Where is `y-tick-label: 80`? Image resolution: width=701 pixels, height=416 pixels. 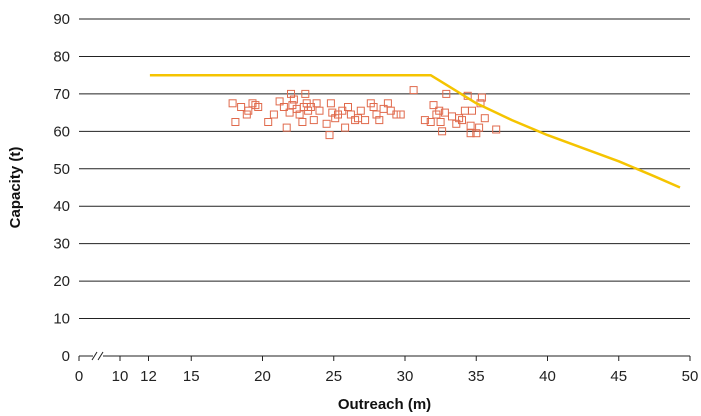 y-tick-label: 80 is located at coordinates (61, 56).